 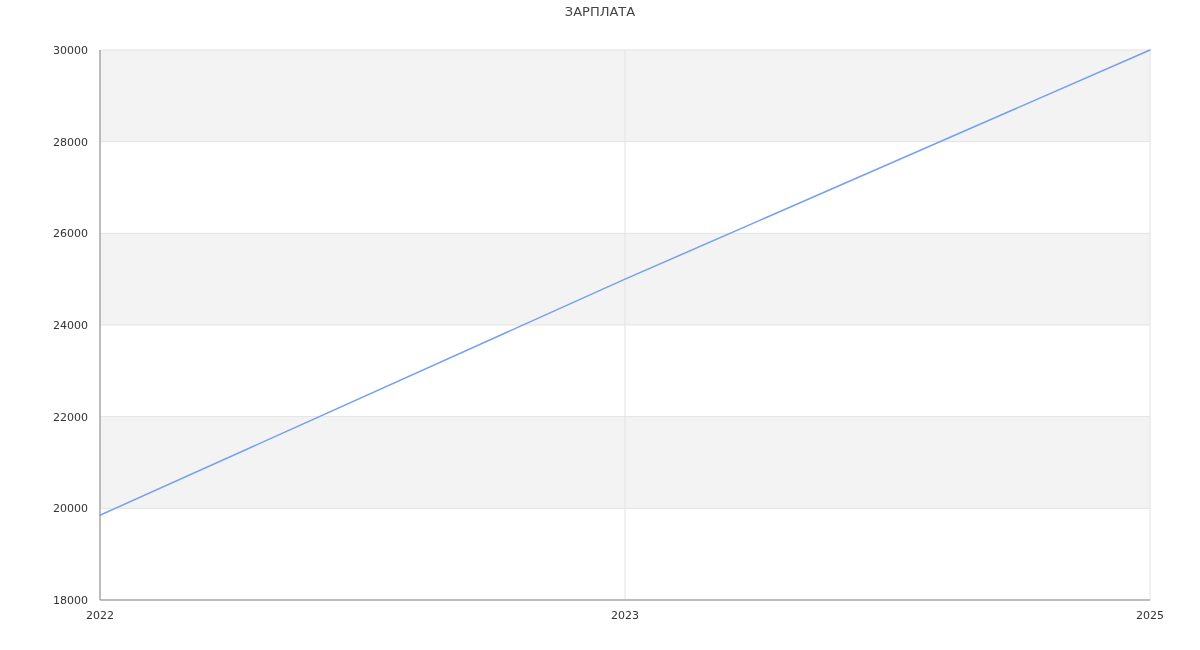 I want to click on y-tick-label: 24000, so click(x=70, y=325).